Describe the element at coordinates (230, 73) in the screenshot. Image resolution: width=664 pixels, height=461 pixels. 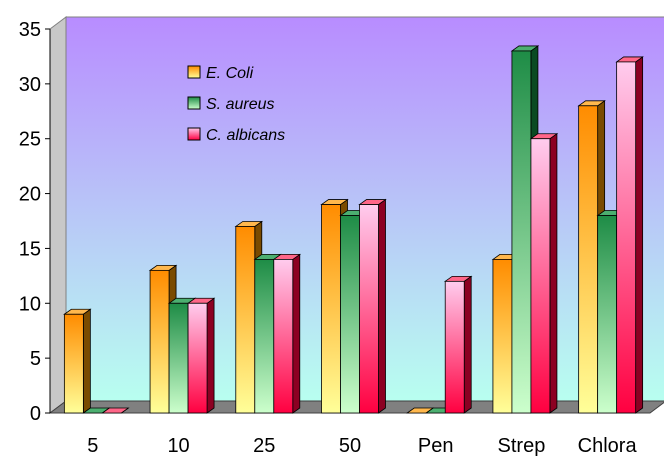
I see `legend-label-e-coli: E. Coli` at that location.